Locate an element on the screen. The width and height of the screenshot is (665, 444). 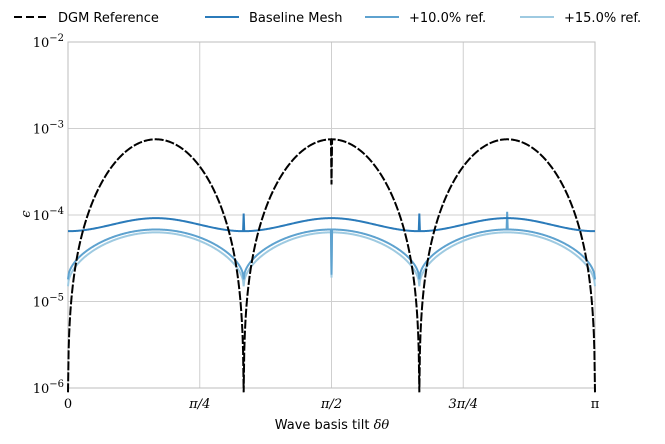
legend-label: +10.0% ref. is located at coordinates (447, 18).